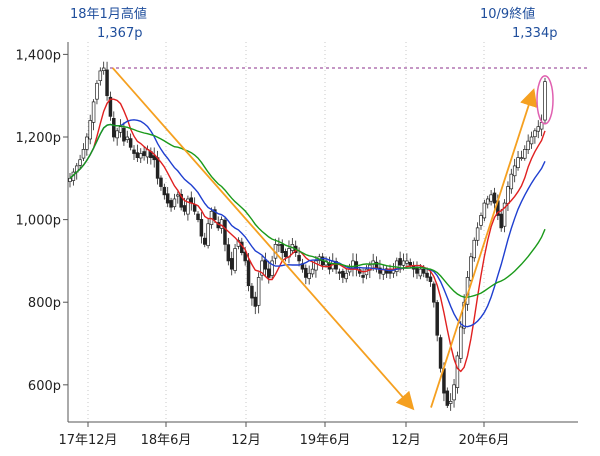  I want to click on y-tick-label: 600p, so click(44, 386).